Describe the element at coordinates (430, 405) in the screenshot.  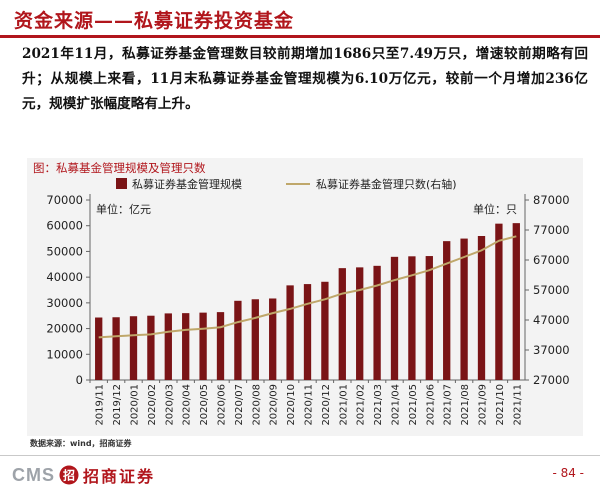
I see `x-axis-tick-label: 2021/06` at that location.